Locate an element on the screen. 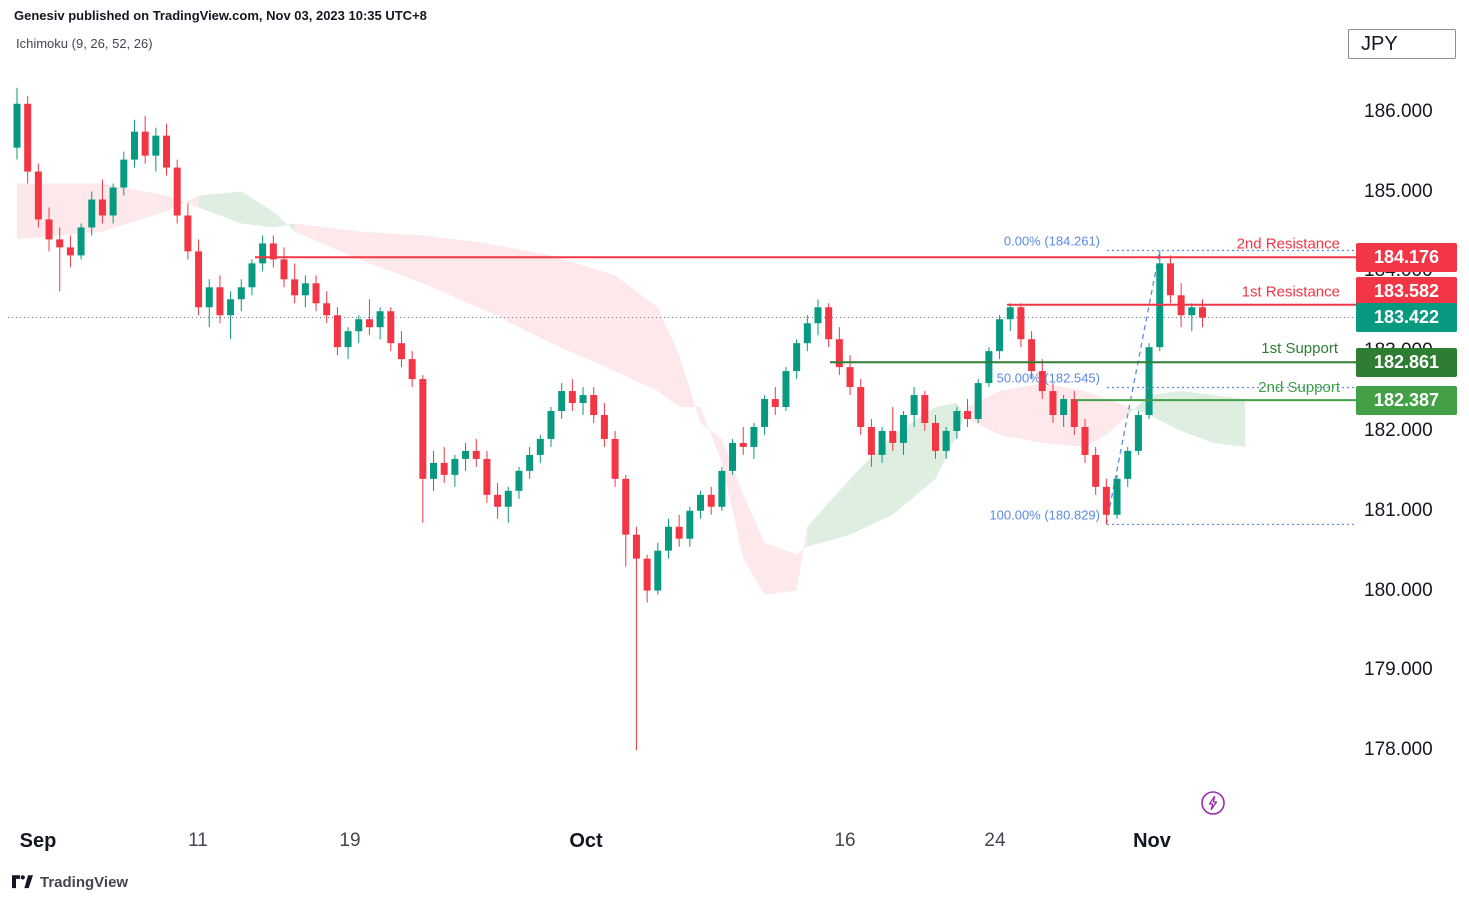 The image size is (1469, 901). time-tick: 24 is located at coordinates (995, 840).